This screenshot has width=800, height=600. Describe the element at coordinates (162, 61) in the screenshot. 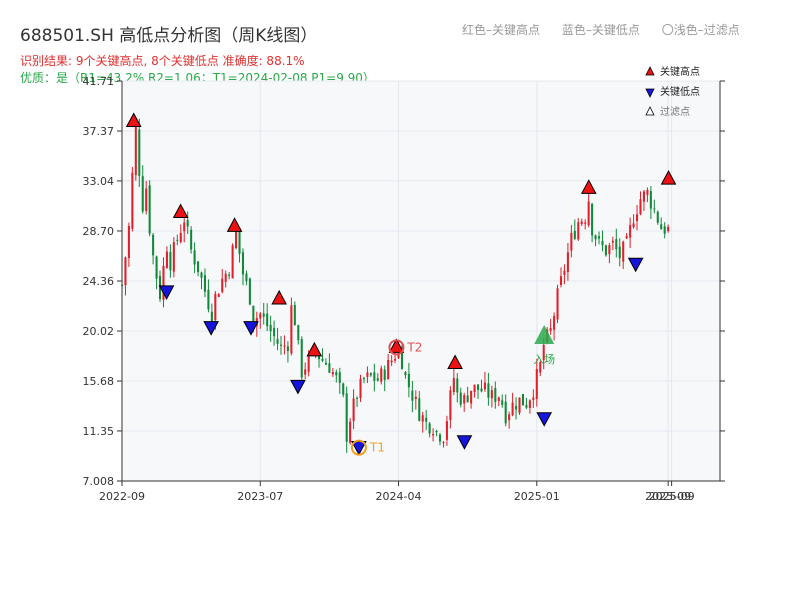

I see `recognition-summary: 识别结果: 9个关键高点, 8个关键低点 准确度: 88.1%` at that location.